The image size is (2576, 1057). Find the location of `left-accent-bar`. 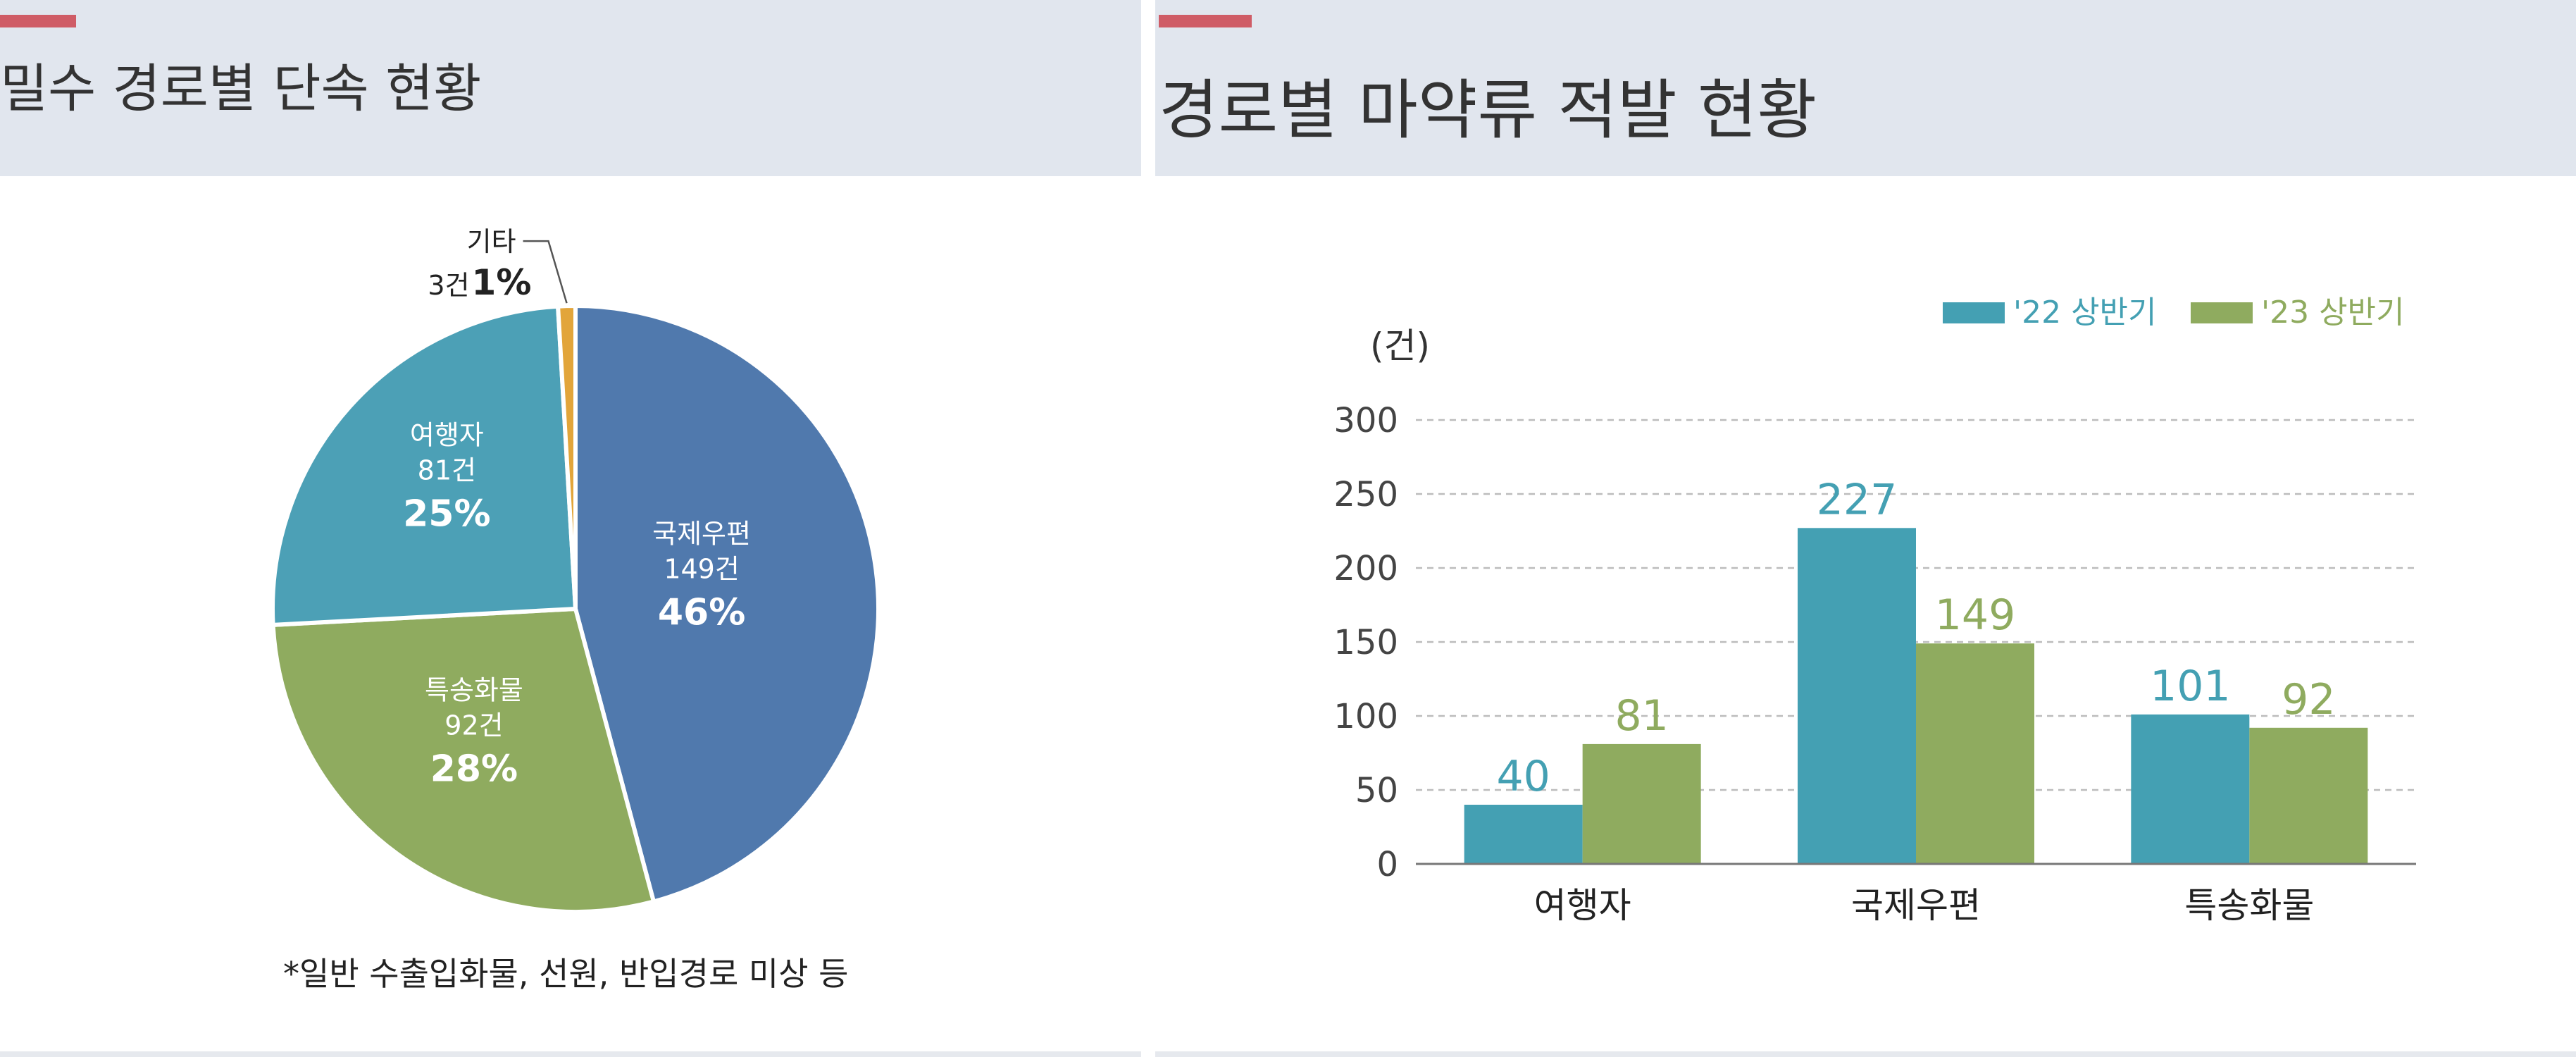

left-accent-bar is located at coordinates (38, 21).